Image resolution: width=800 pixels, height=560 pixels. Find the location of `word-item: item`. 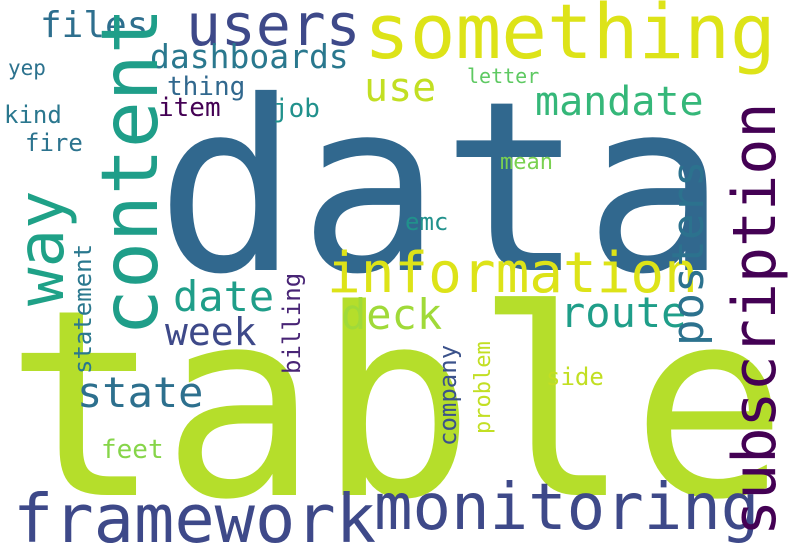

word-item: item is located at coordinates (189, 108).